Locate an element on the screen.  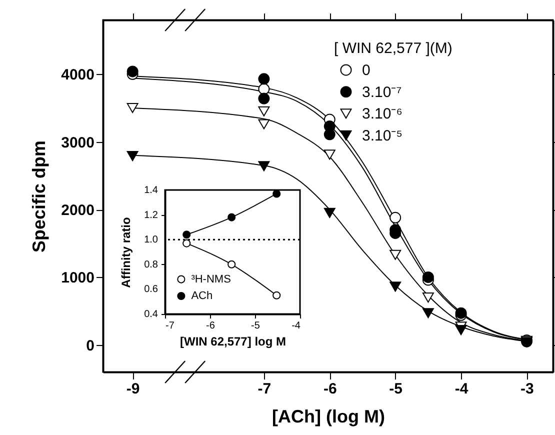
y-tick-label: 1.0 is located at coordinates (151, 240).